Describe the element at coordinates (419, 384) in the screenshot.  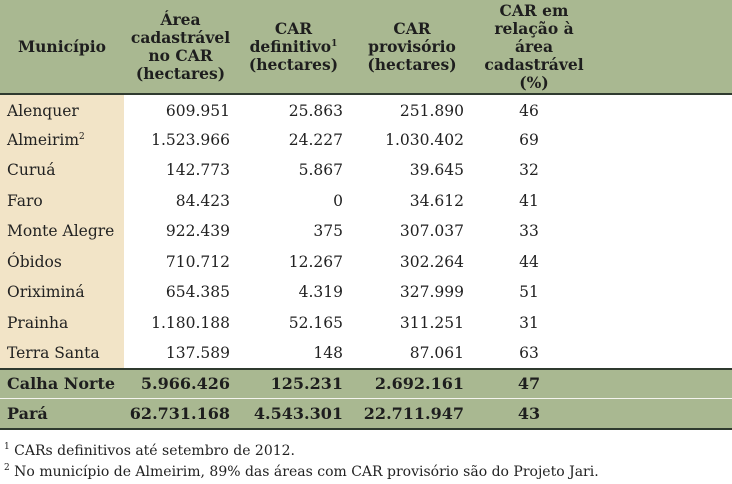
I see `total-provisorio: 2.692.161` at that location.